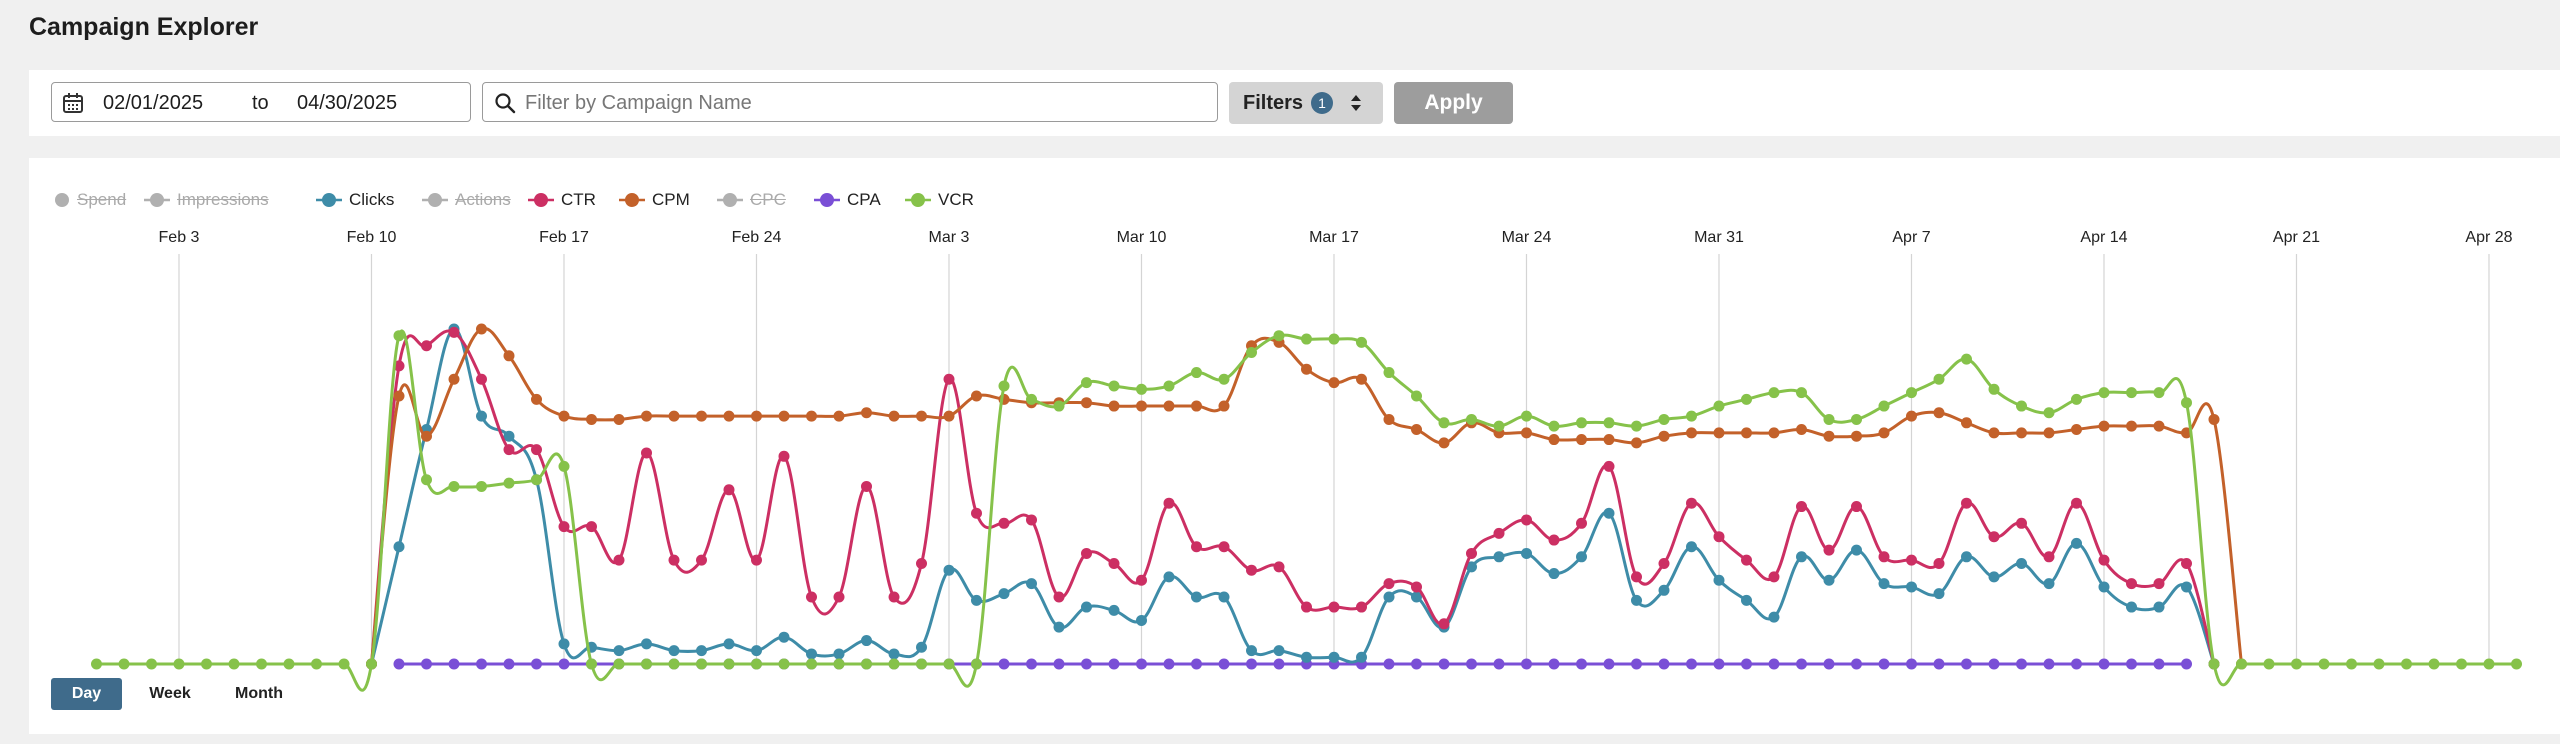 This screenshot has width=2560, height=744. What do you see at coordinates (259, 693) in the screenshot?
I see `granularity-month-button: Month` at bounding box center [259, 693].